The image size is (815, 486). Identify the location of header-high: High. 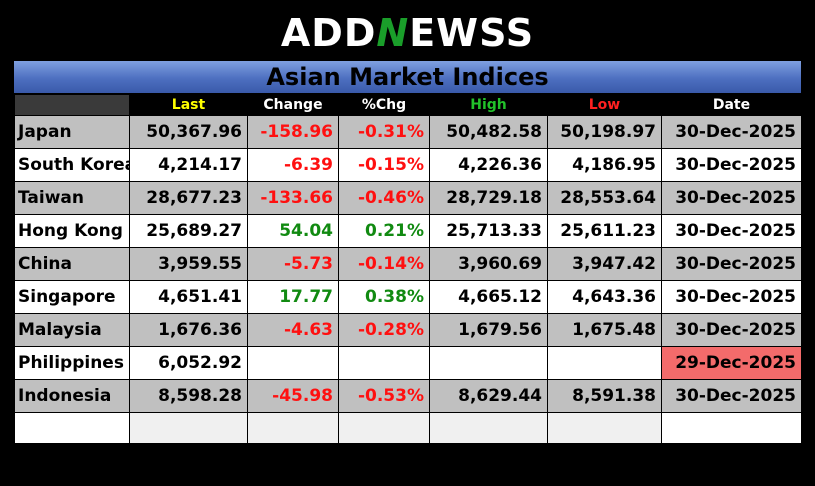
(488, 105).